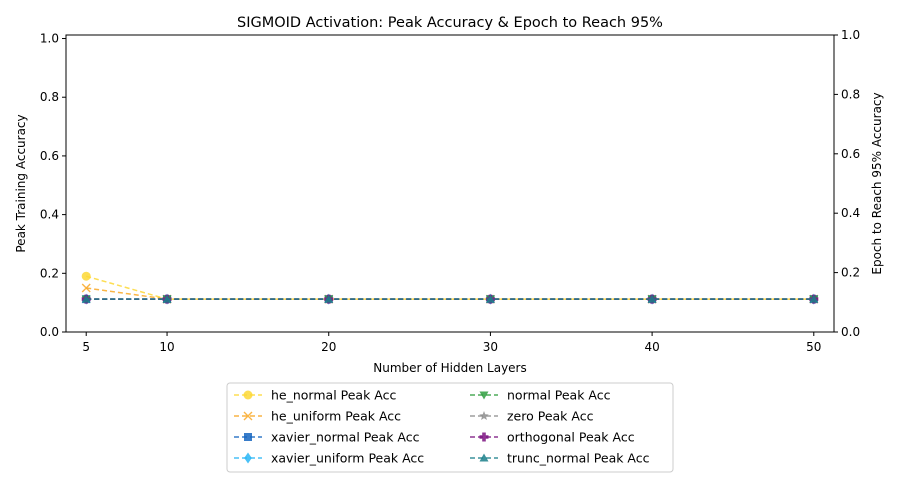  I want to click on legend-label: he_normal Peak Acc, so click(333, 395).